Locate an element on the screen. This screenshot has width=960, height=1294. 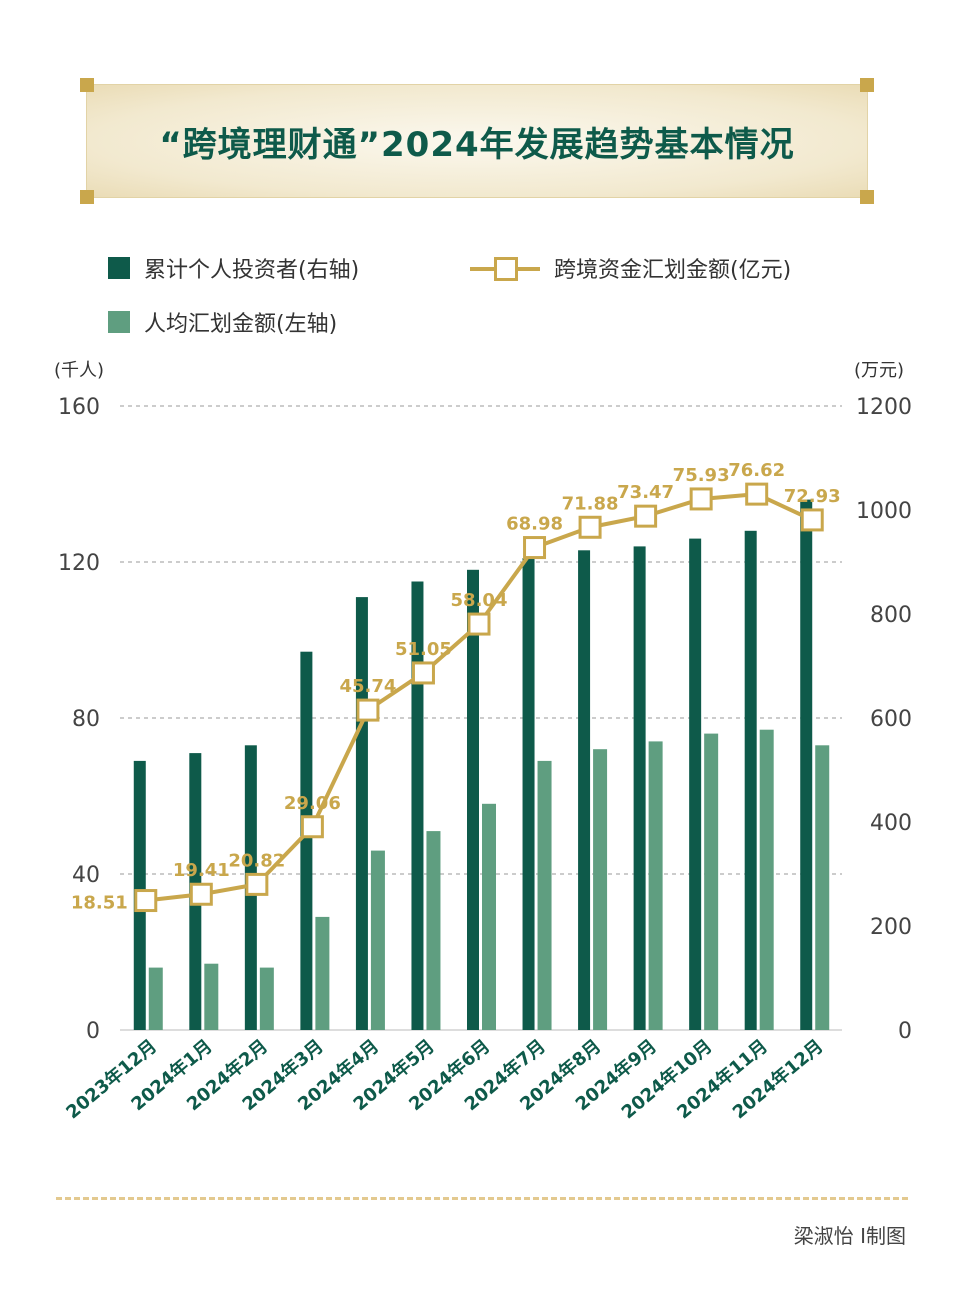
legend-swatch-line is located at coordinates (505, 269).